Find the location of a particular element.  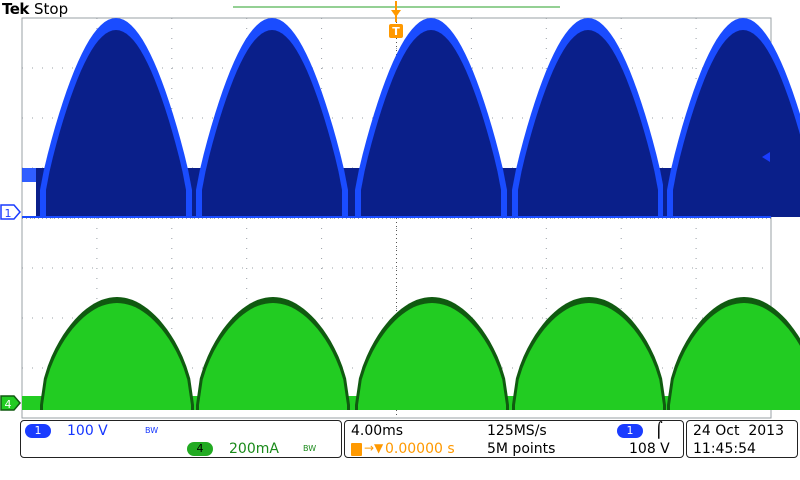

trigger-delay-icon is located at coordinates (356, 449).